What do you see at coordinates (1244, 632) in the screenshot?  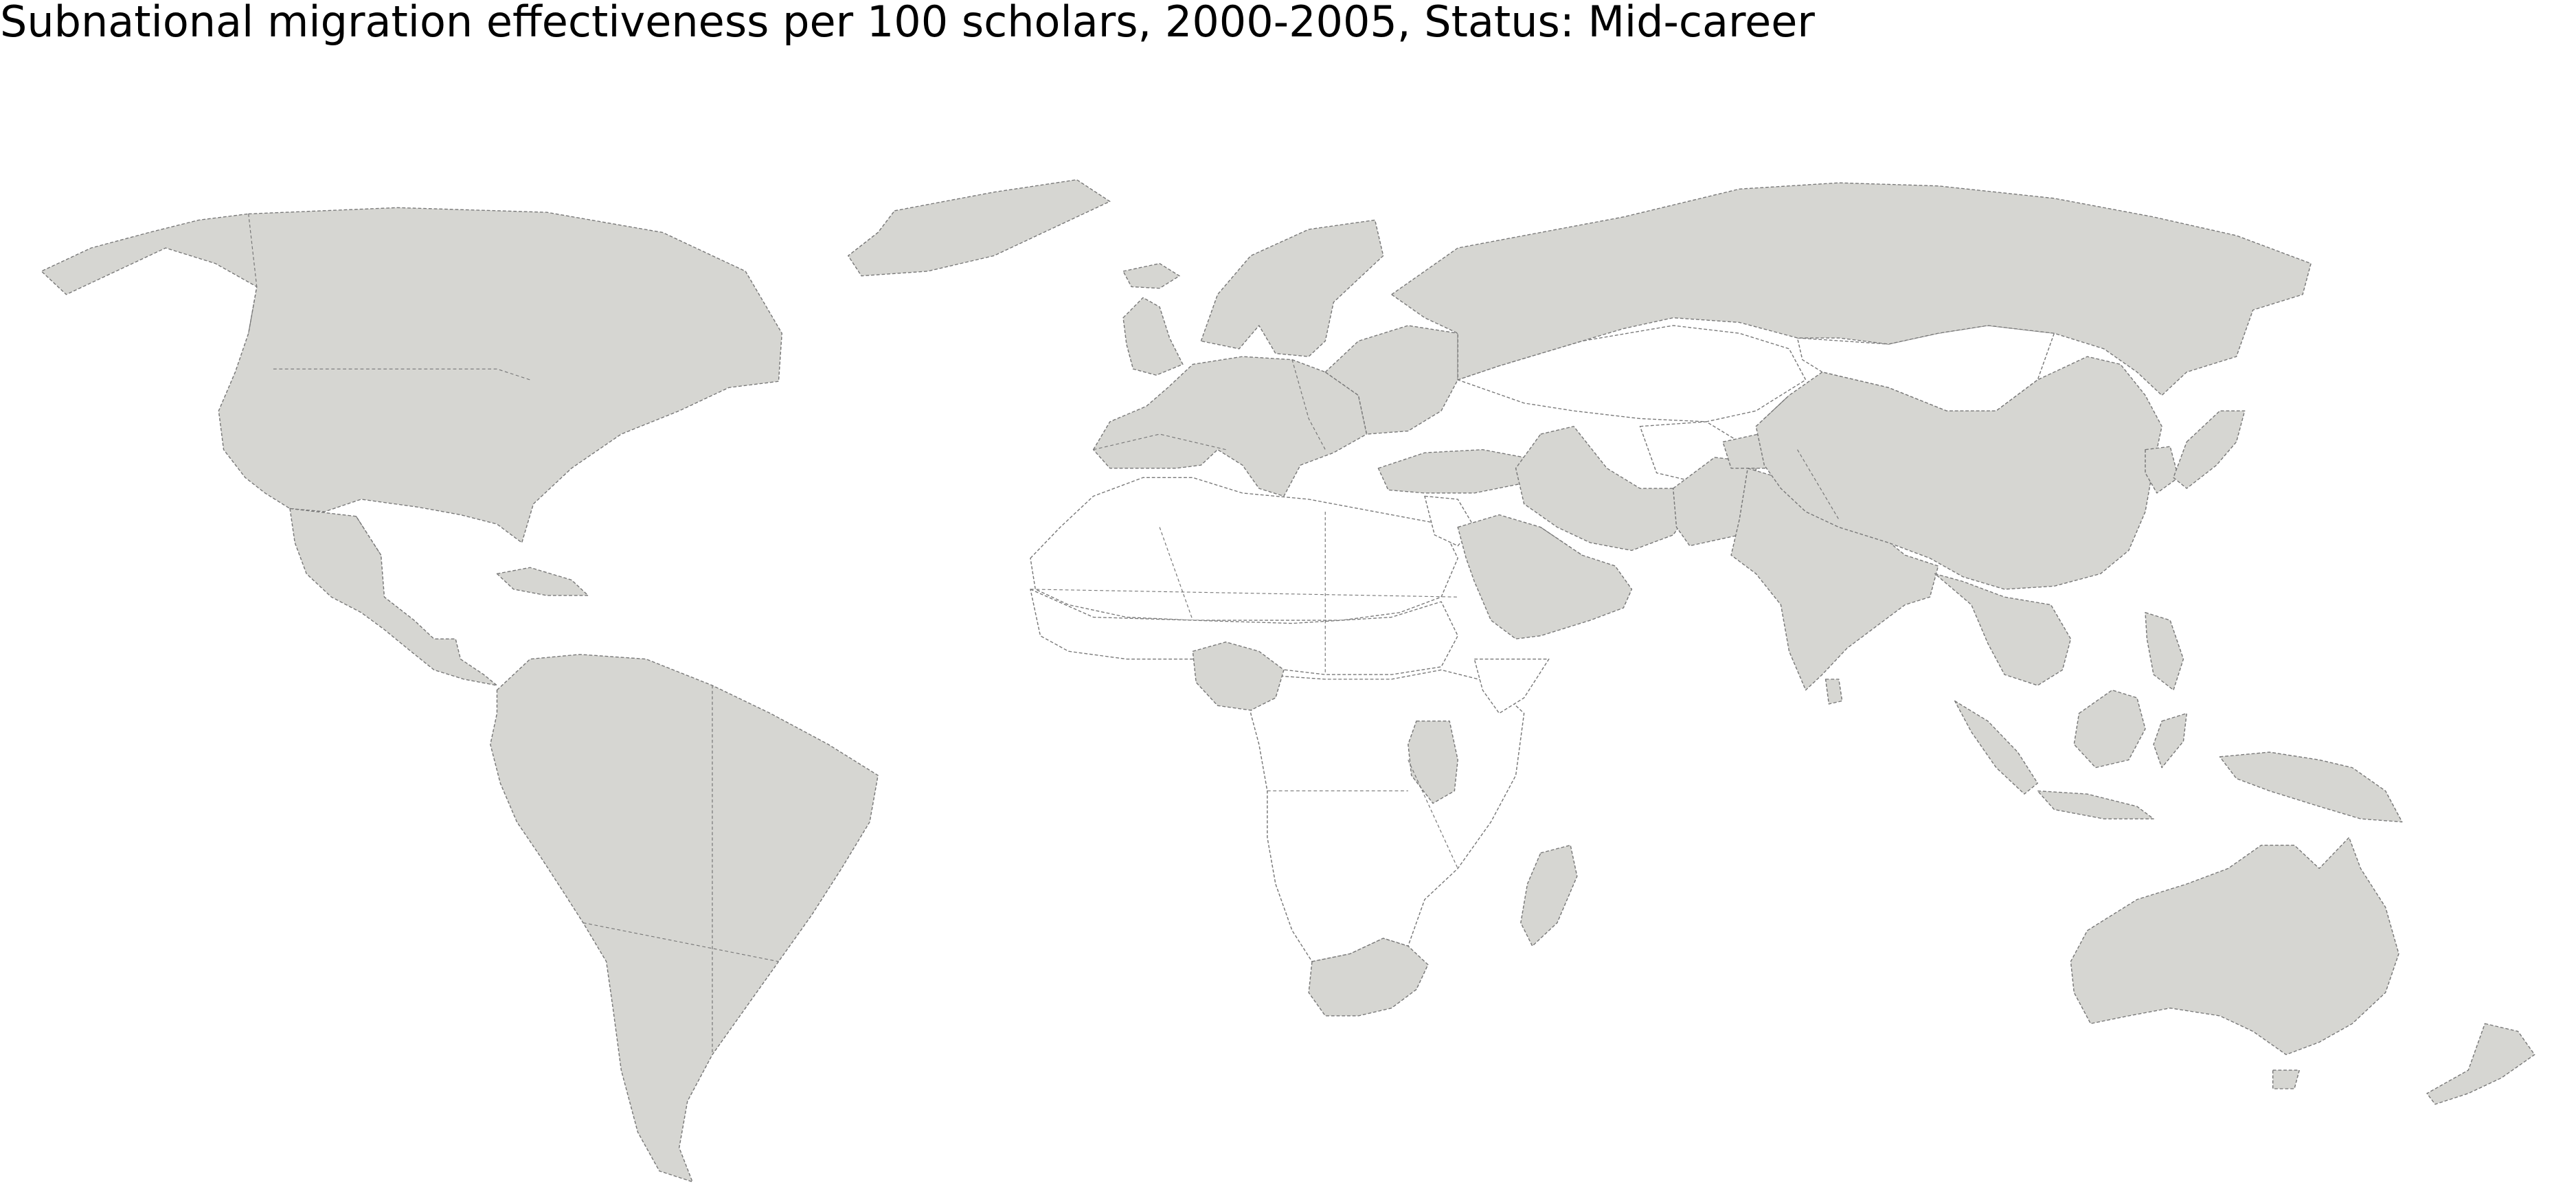 I see `region-sahel` at bounding box center [1244, 632].